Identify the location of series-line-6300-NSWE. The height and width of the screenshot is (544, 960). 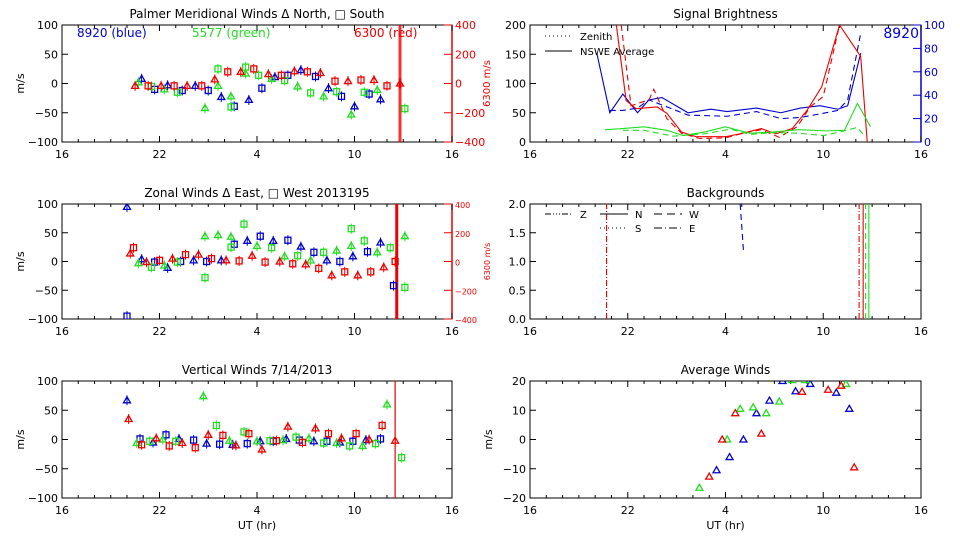
(741, 83).